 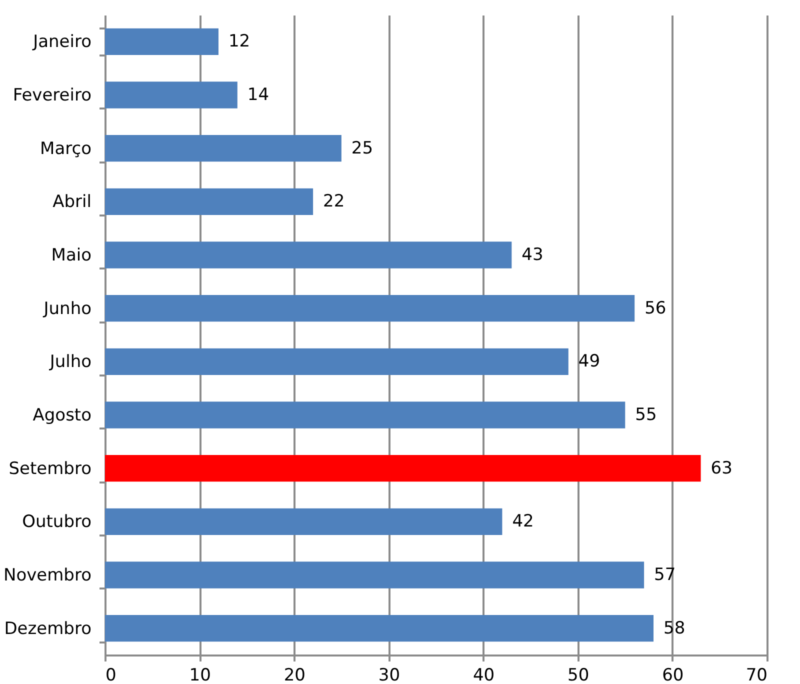 What do you see at coordinates (62, 42) in the screenshot?
I see `y-tick-label: Janeiro` at bounding box center [62, 42].